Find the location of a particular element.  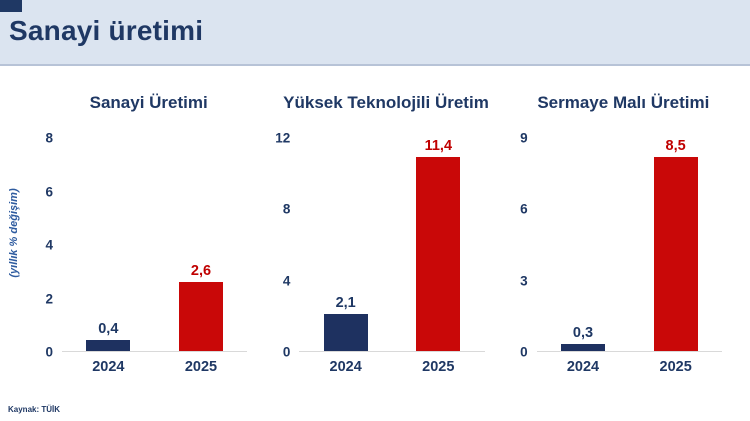

bar-group-2025: 8,5 is located at coordinates (675, 244).